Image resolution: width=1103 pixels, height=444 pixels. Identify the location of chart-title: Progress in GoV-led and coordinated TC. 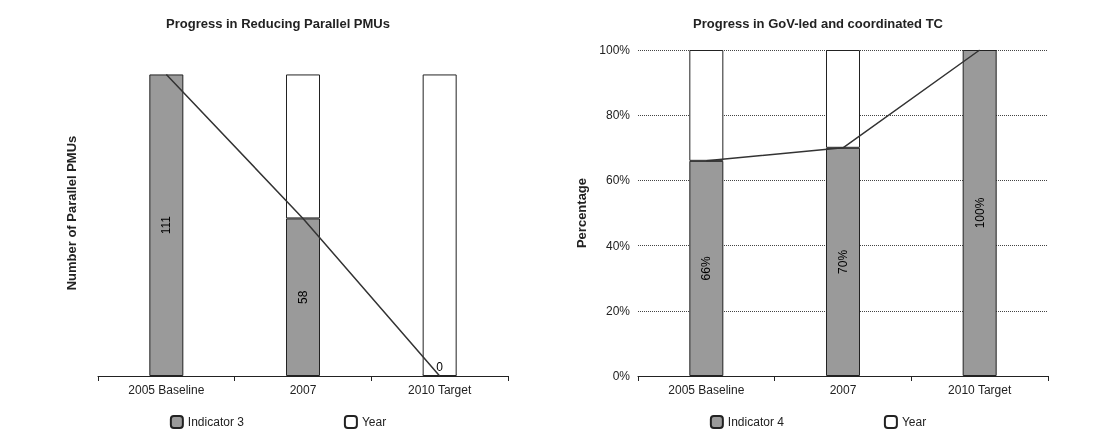
(818, 23).